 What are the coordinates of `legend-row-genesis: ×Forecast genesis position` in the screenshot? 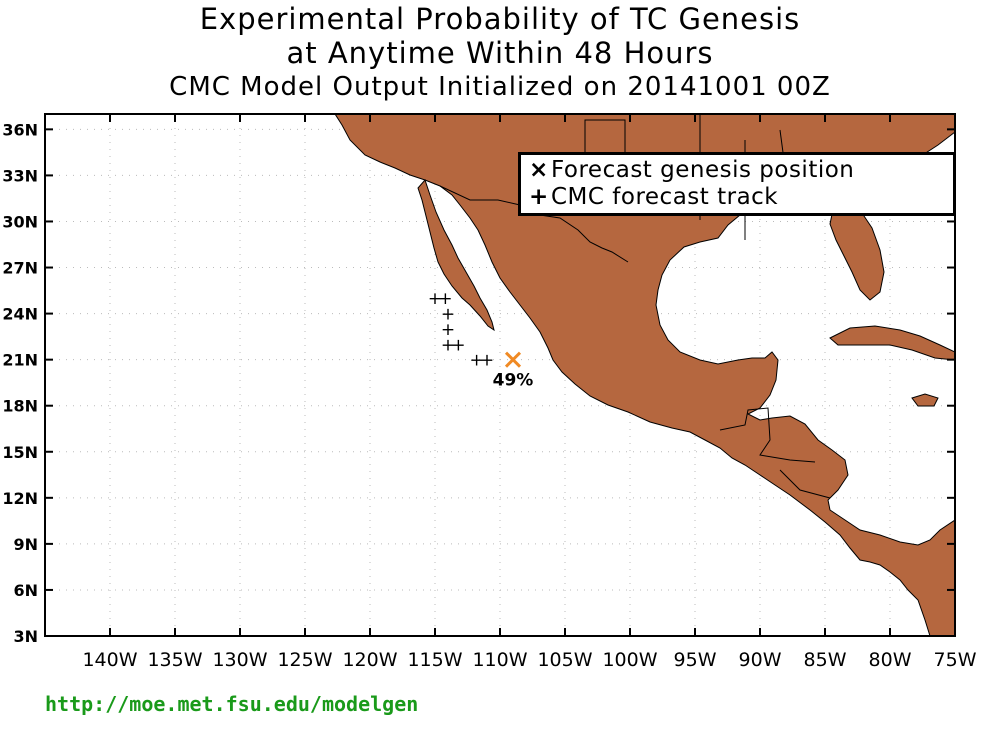 It's located at (691, 170).